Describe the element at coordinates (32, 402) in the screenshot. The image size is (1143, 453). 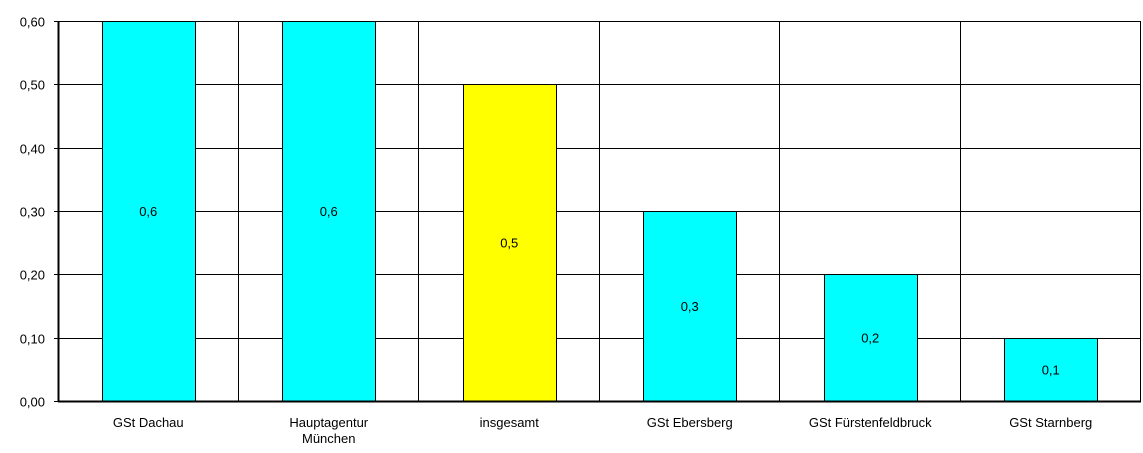
I see `y-tick-label: 0,00` at that location.